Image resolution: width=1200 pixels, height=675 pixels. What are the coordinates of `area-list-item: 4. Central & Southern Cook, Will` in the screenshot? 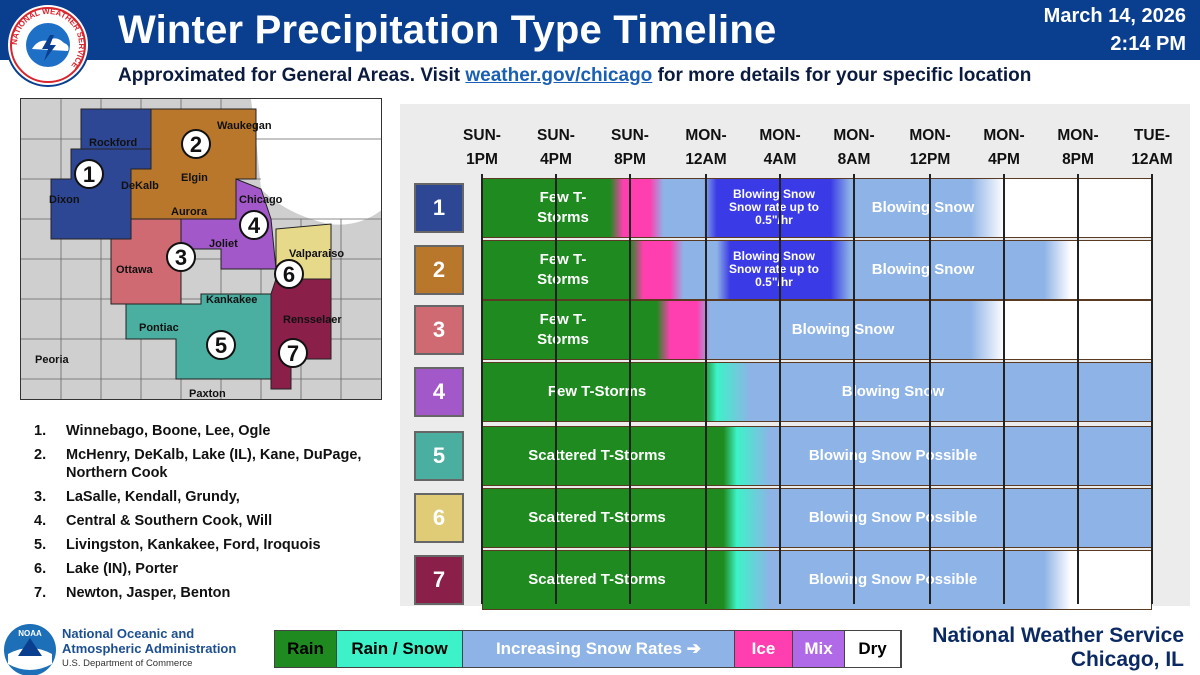 It's located at (214, 521).